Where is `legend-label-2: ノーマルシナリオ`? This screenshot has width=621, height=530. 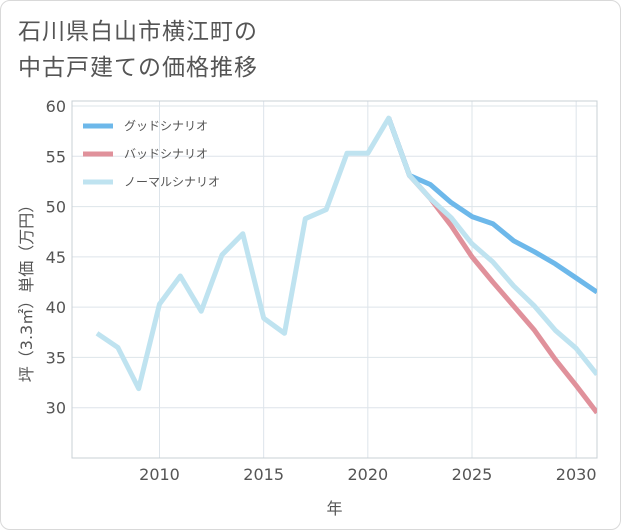 legend-label-2: ノーマルシナリオ is located at coordinates (172, 182).